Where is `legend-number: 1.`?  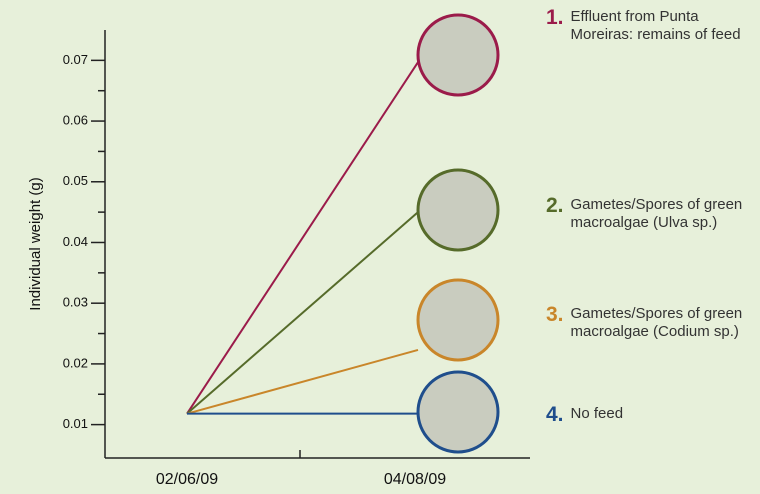
legend-number: 1. is located at coordinates (555, 17).